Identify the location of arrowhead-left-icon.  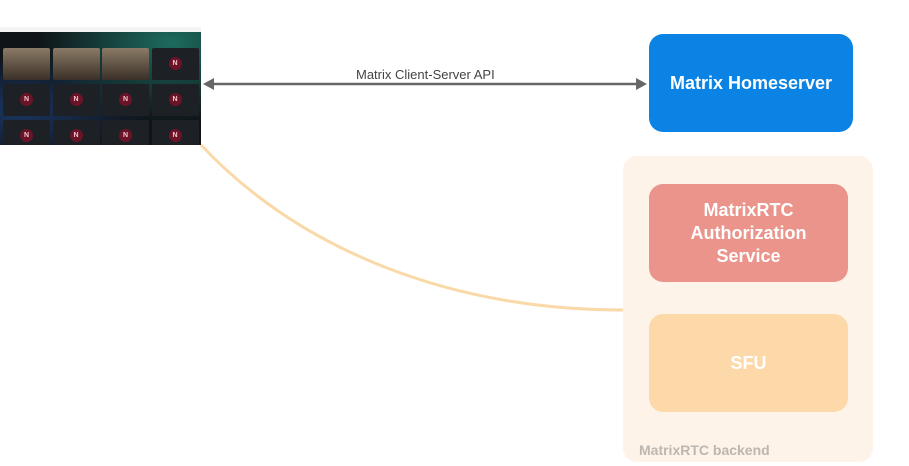
(208, 84).